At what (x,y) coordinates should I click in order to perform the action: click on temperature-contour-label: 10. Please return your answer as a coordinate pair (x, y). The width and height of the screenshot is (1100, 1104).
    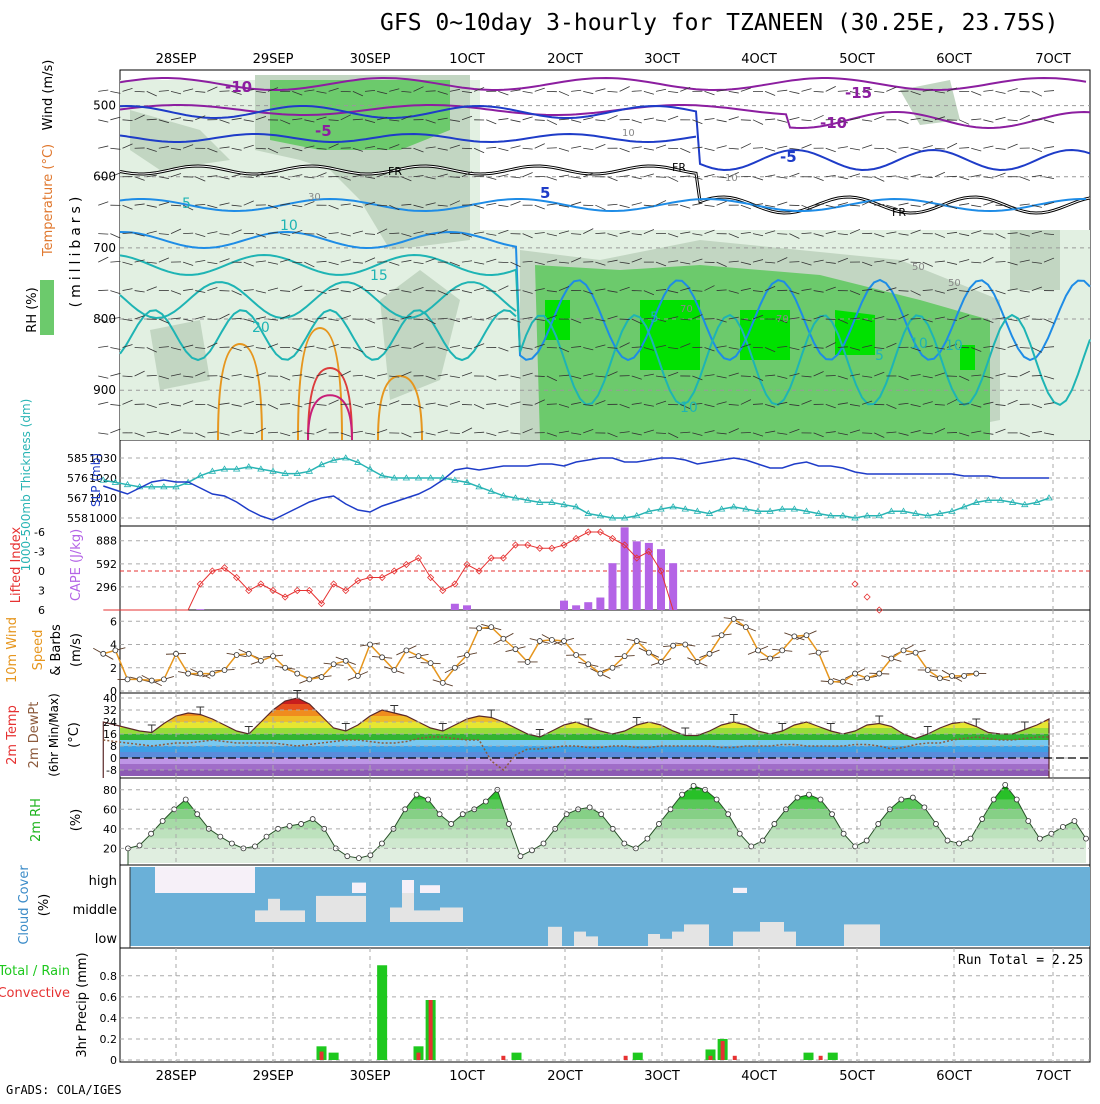
    Looking at the image, I should click on (919, 344).